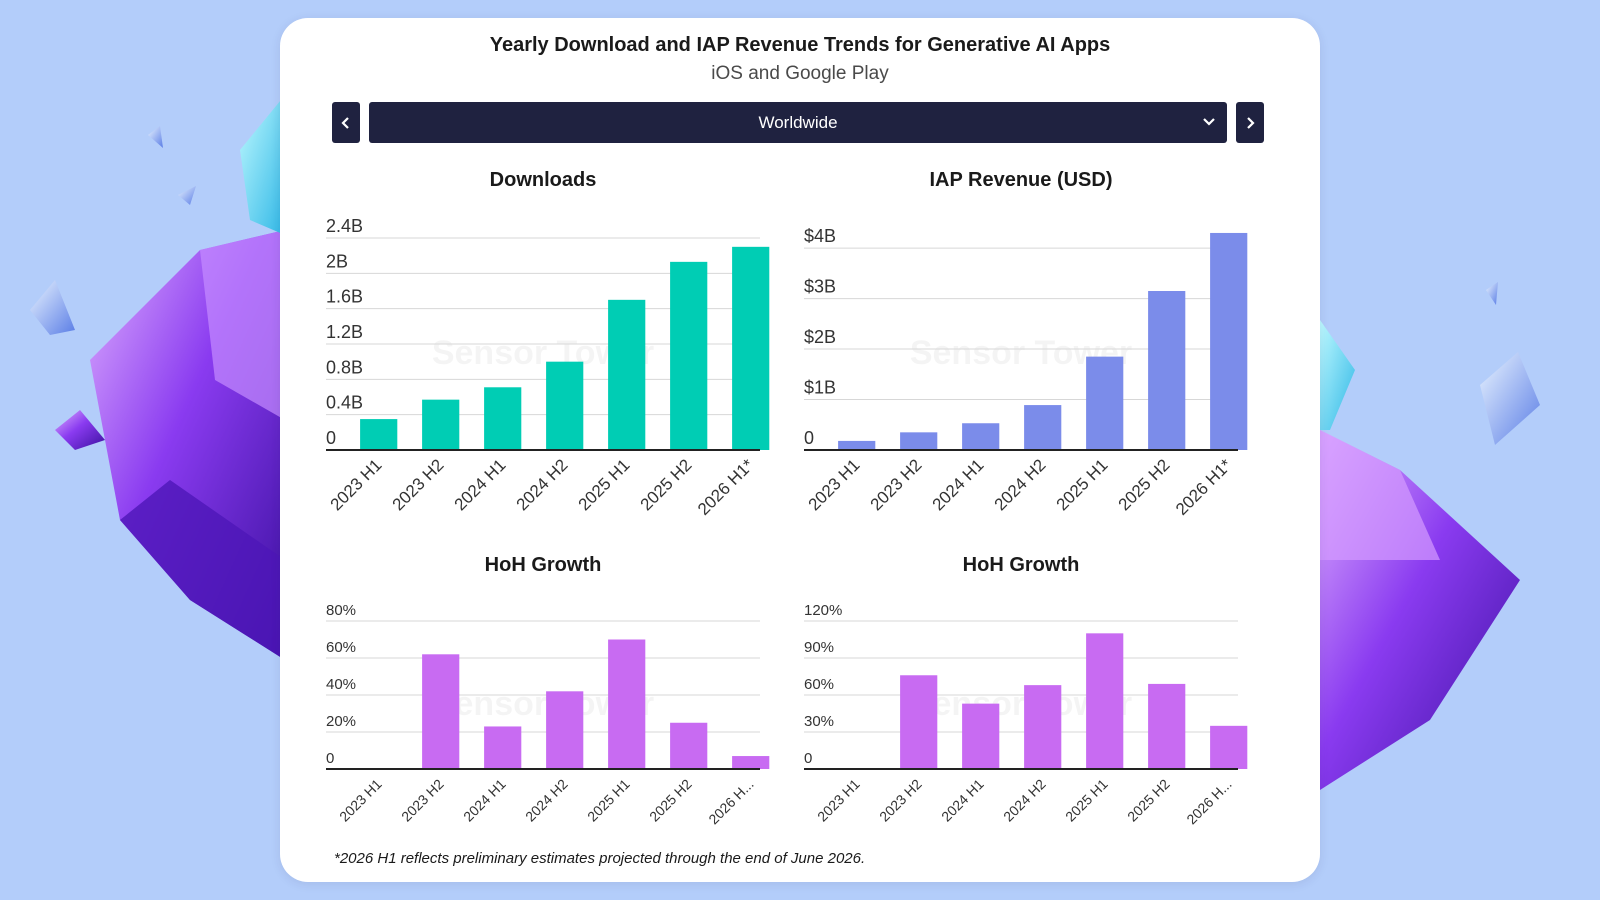 This screenshot has width=1600, height=900. Describe the element at coordinates (344, 297) in the screenshot. I see `y-tick-label: 1.6B` at that location.